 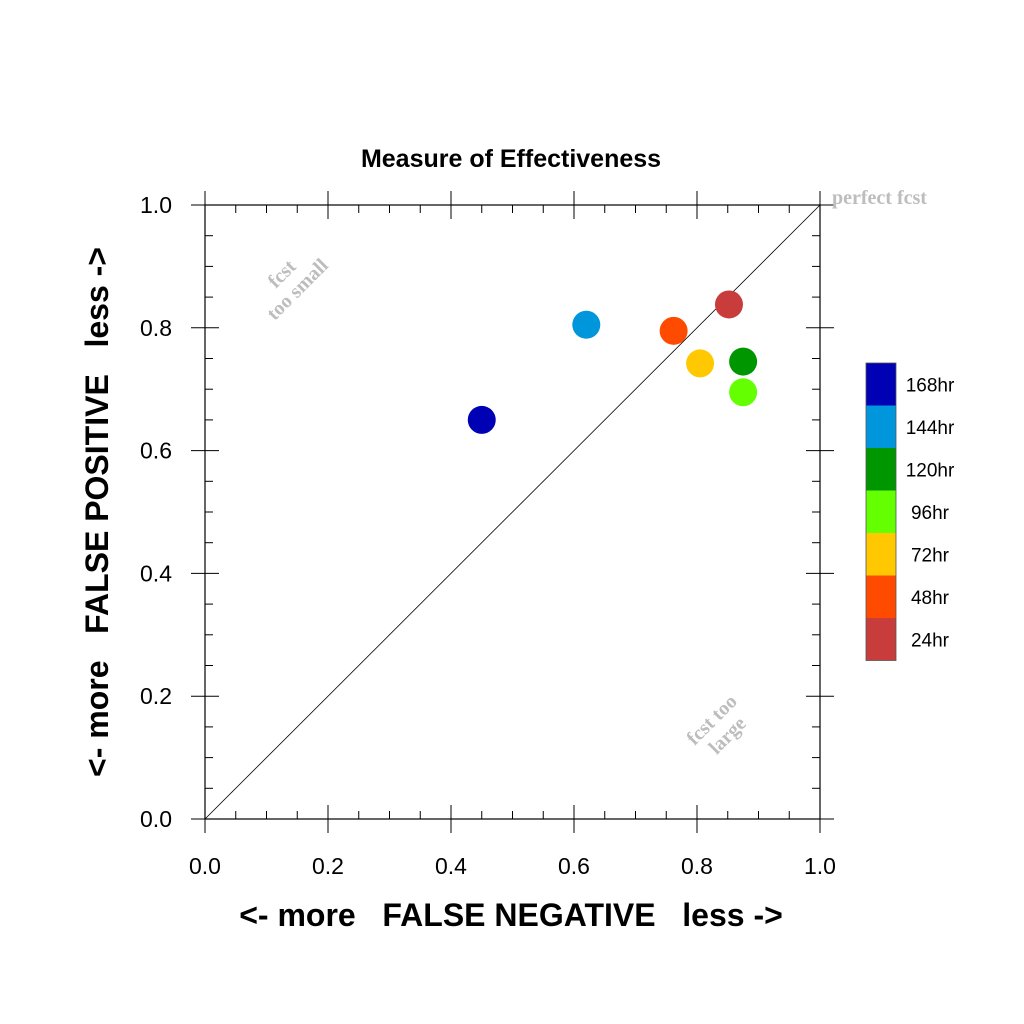 I want to click on legend-swatch-48hr, so click(x=881, y=596).